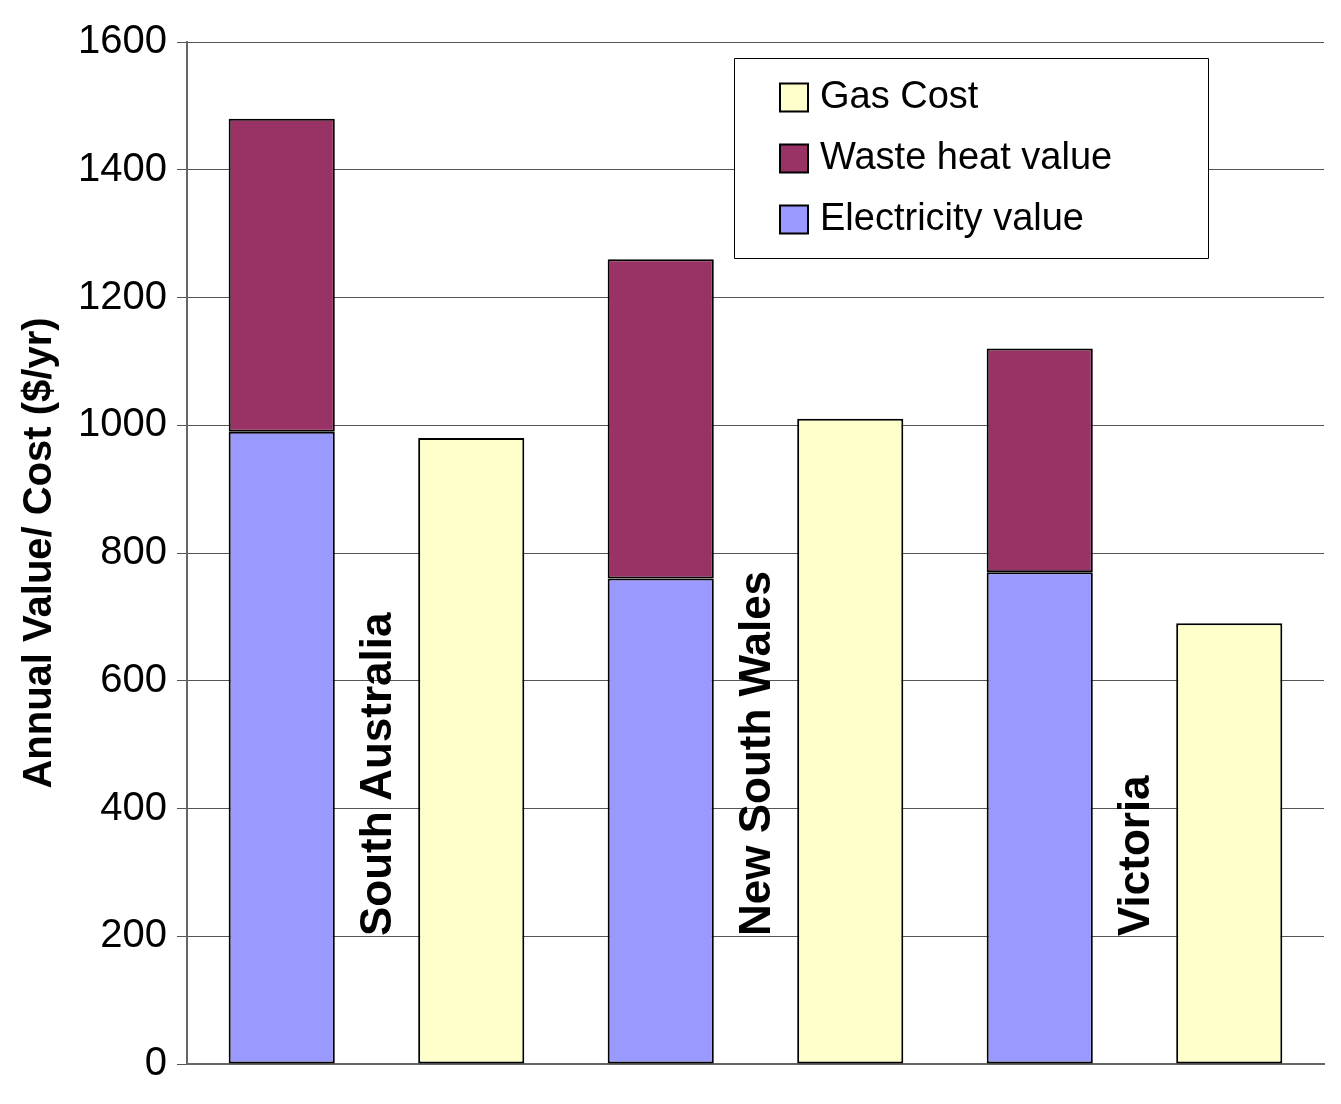 The height and width of the screenshot is (1104, 1341). I want to click on y-tick-label: 1600, so click(122, 39).